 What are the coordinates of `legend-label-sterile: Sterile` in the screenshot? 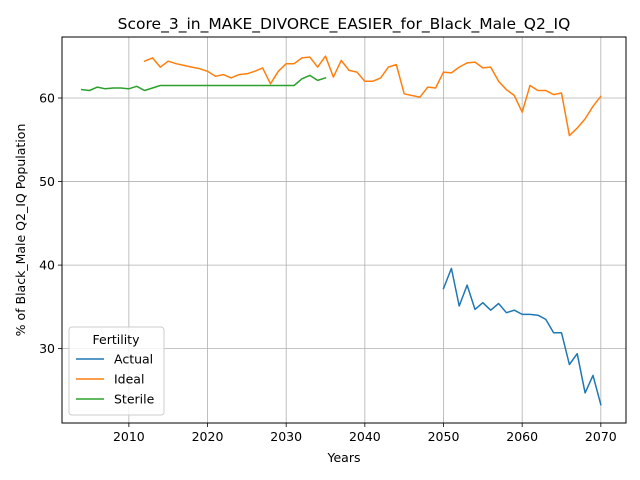 It's located at (134, 399).